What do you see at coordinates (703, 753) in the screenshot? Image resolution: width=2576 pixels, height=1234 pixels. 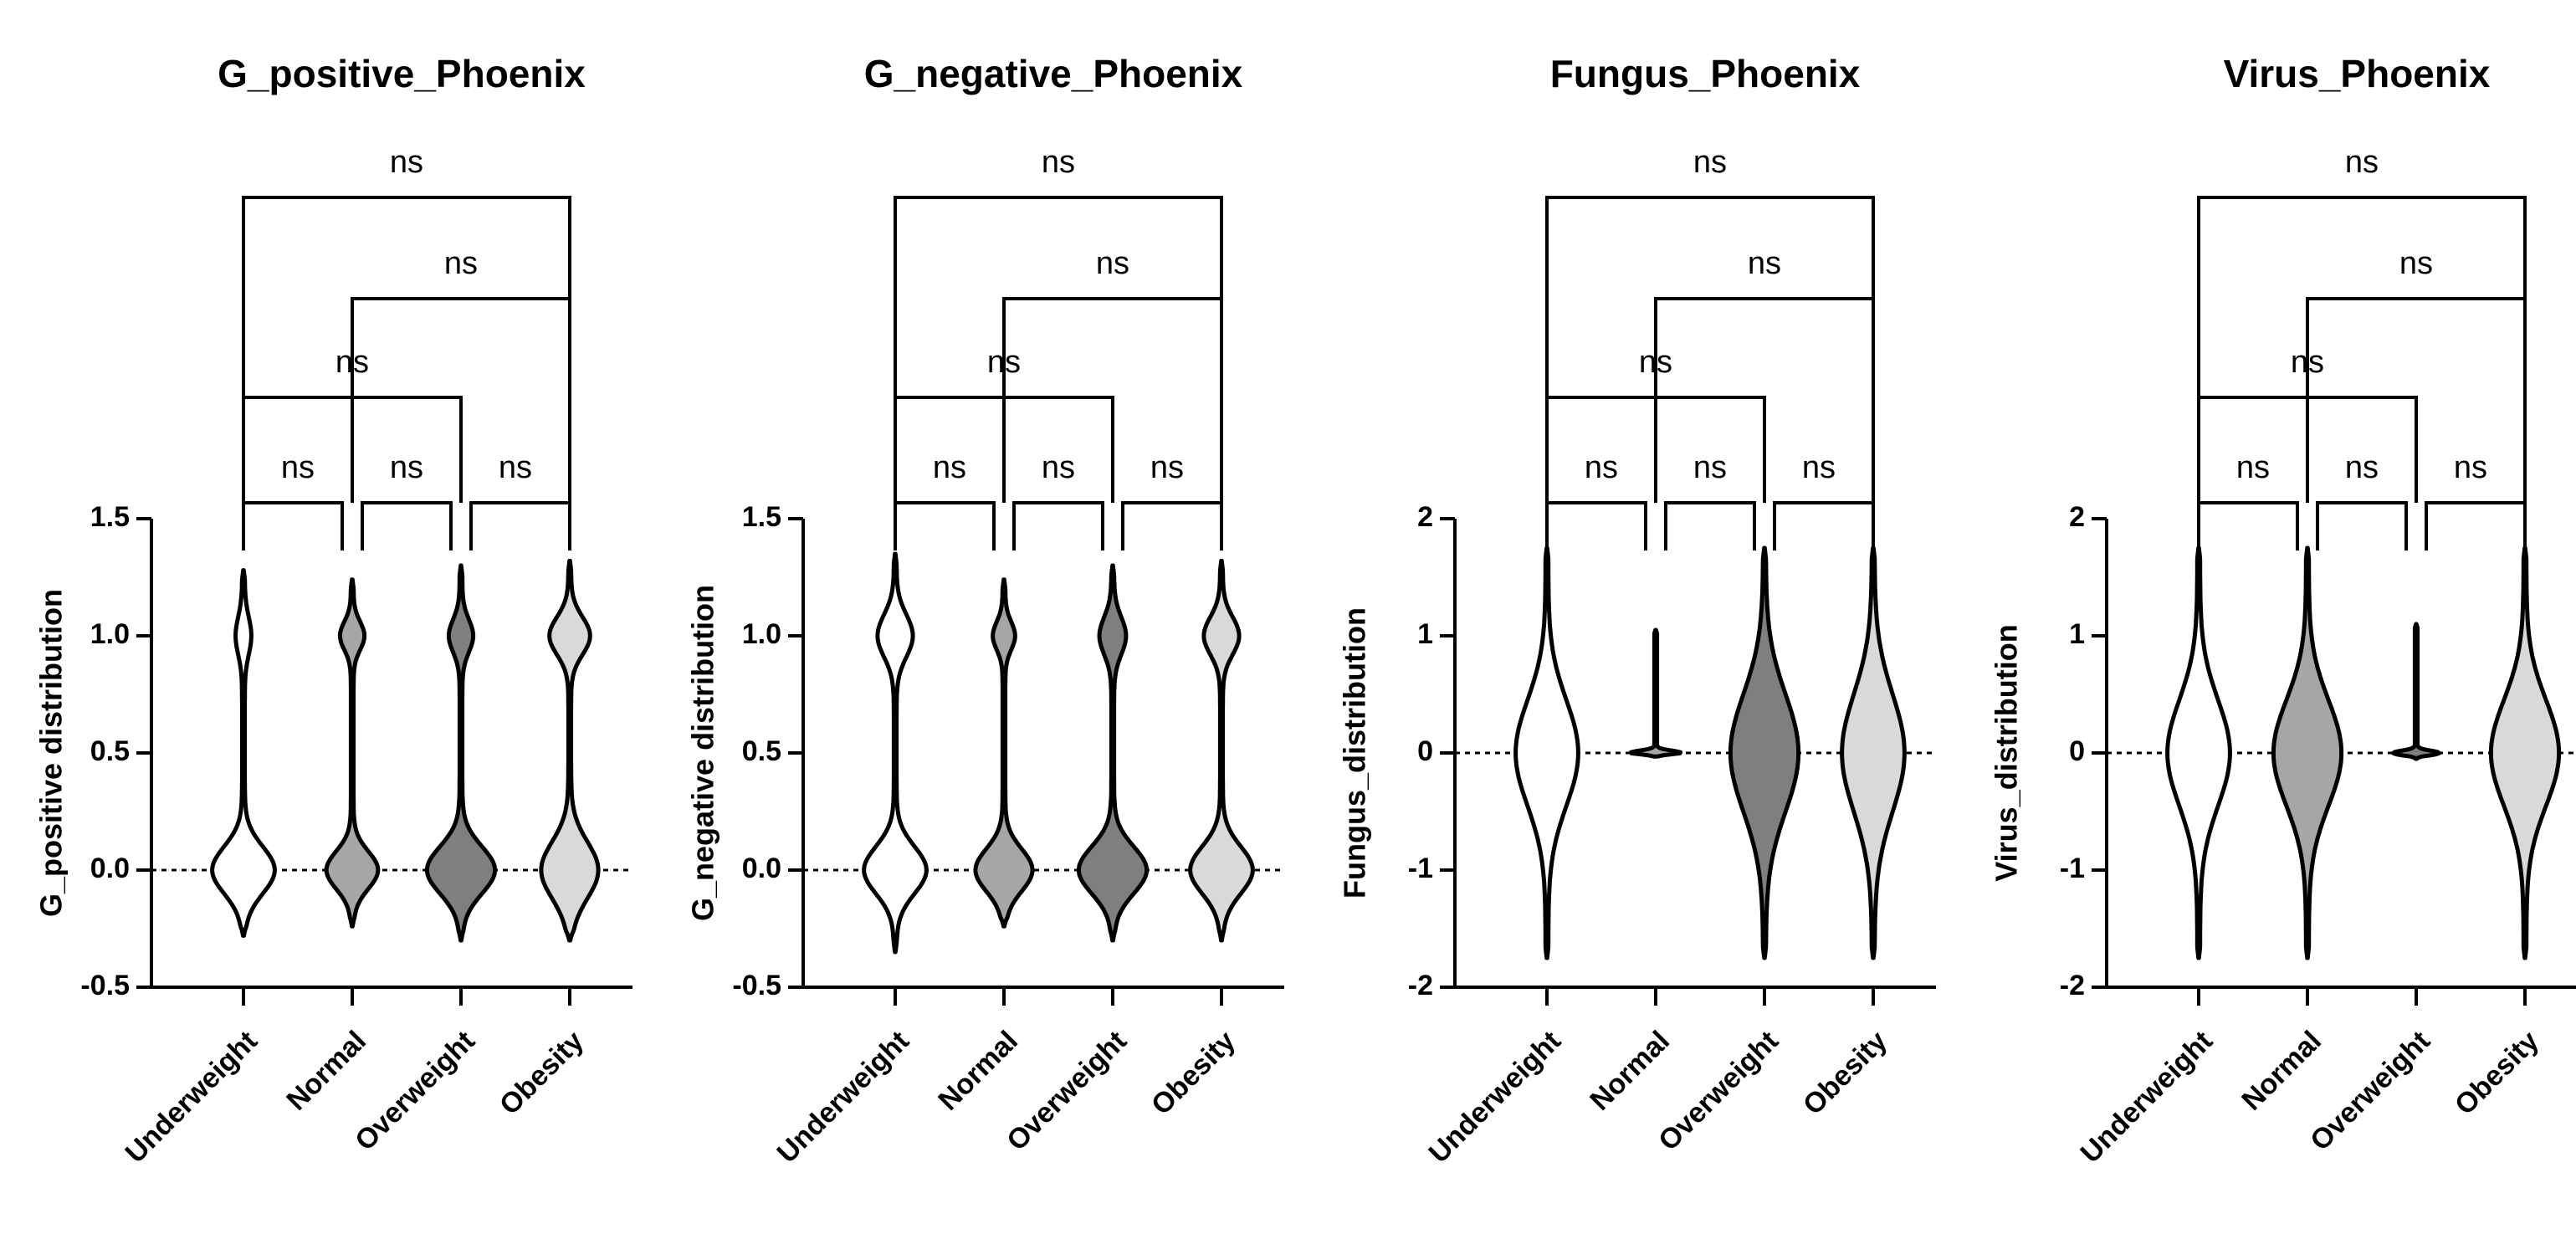 I see `y-axis-label: G_negative distribution` at bounding box center [703, 753].